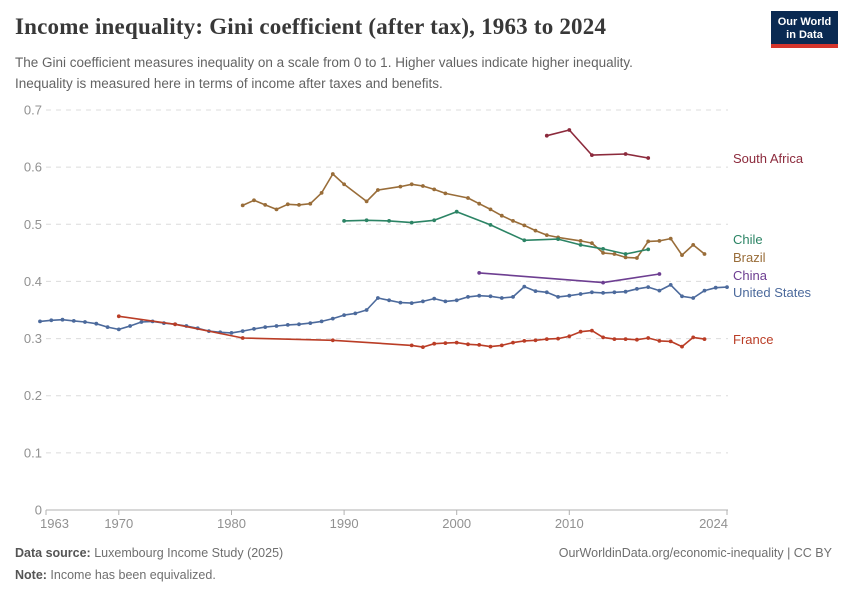  I want to click on logo-line-1: Our World, so click(804, 22).